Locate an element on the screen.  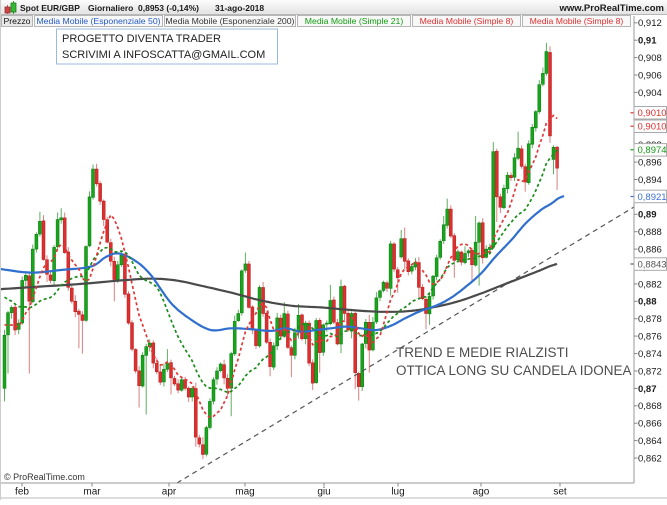
svg-text: lug is located at coordinates (397, 492).